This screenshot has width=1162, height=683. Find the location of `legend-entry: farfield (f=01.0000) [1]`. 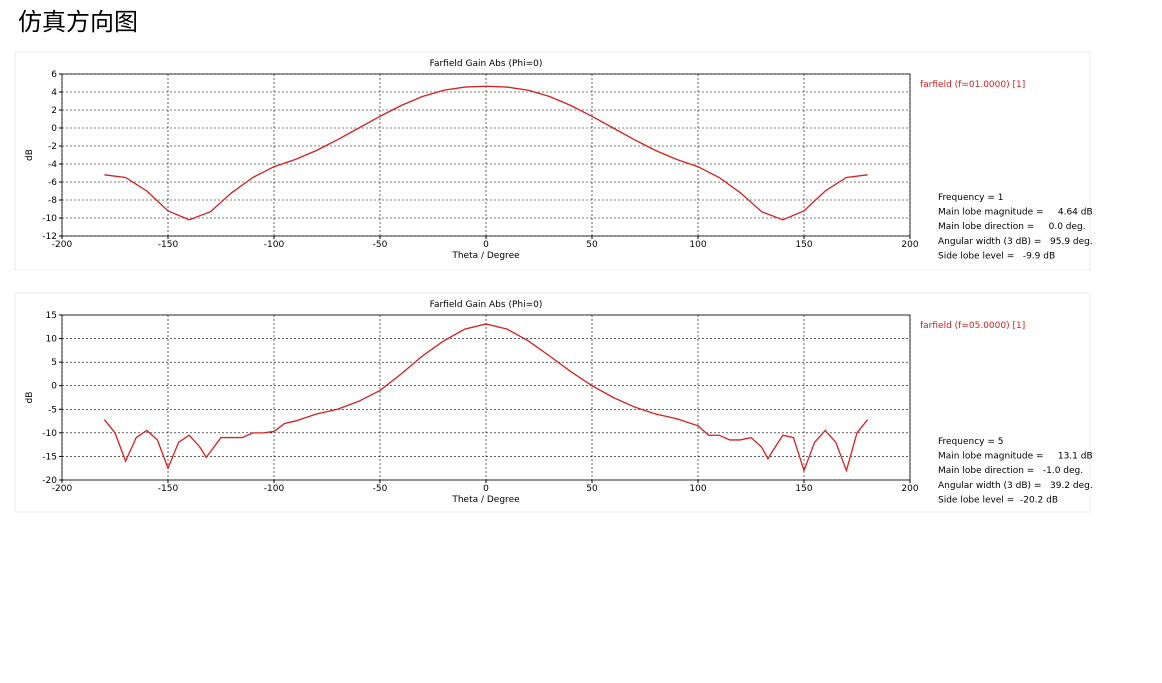

legend-entry: farfield (f=01.0000) [1] is located at coordinates (972, 85).